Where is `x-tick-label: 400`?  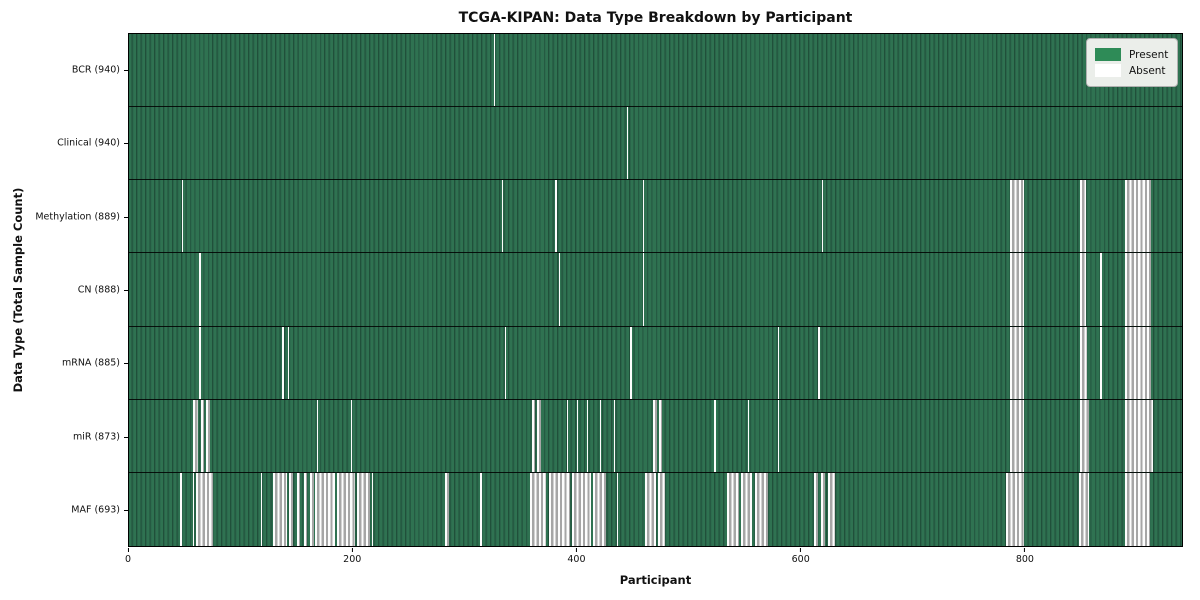 x-tick-label: 400 is located at coordinates (576, 559).